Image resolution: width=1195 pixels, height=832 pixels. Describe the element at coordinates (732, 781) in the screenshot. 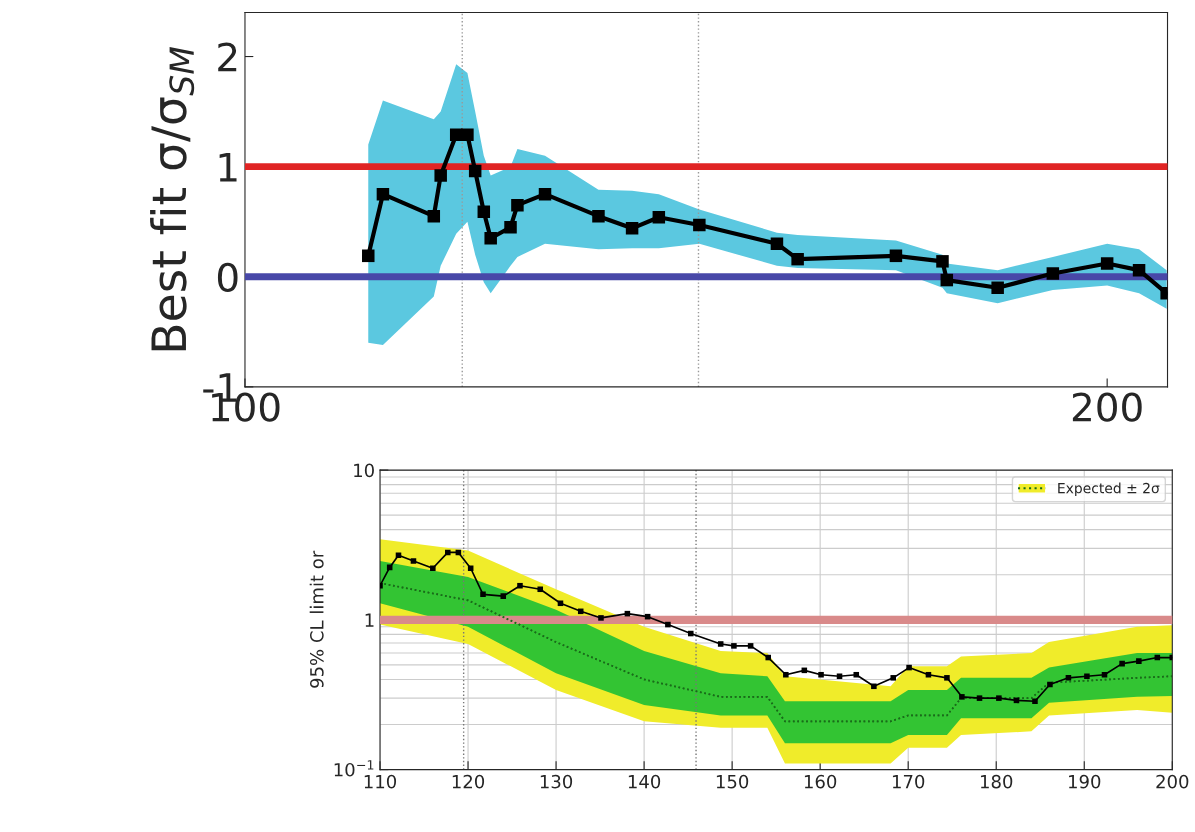

I see `x-tick-label: 150` at that location.